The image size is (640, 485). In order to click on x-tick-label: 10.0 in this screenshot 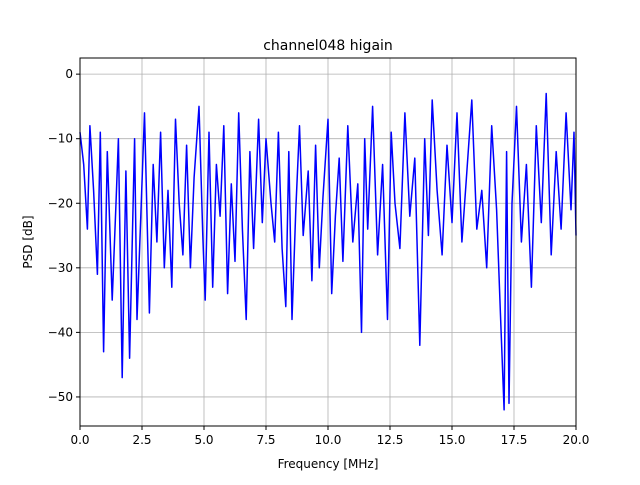, I will do `click(328, 440)`.